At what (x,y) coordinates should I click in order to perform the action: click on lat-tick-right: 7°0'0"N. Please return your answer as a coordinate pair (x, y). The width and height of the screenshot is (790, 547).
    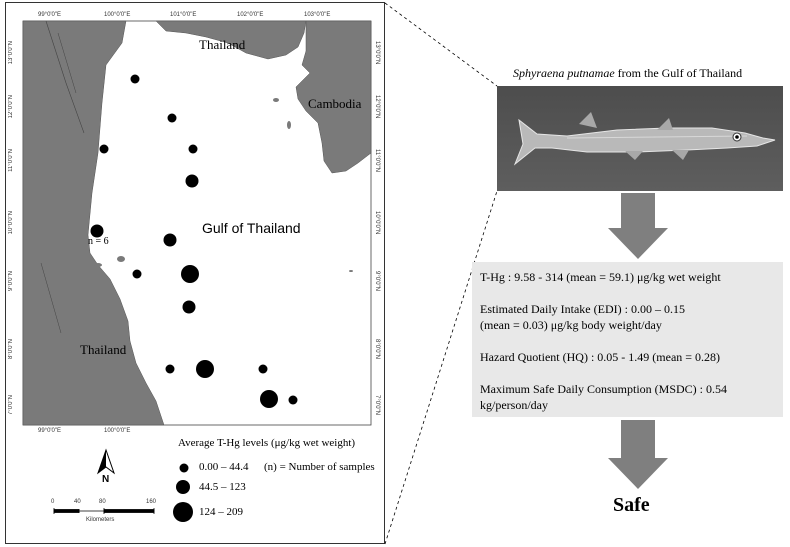
    Looking at the image, I should click on (377, 405).